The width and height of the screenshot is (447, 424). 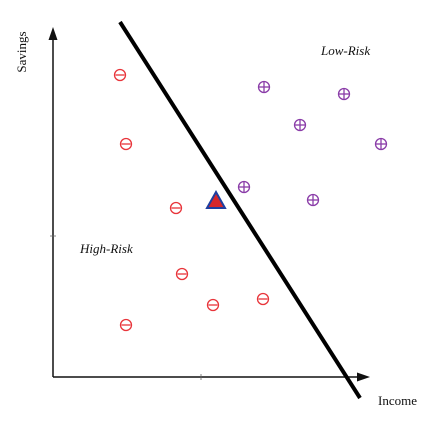 I want to click on y-axis-label: Savings, so click(x=21, y=51).